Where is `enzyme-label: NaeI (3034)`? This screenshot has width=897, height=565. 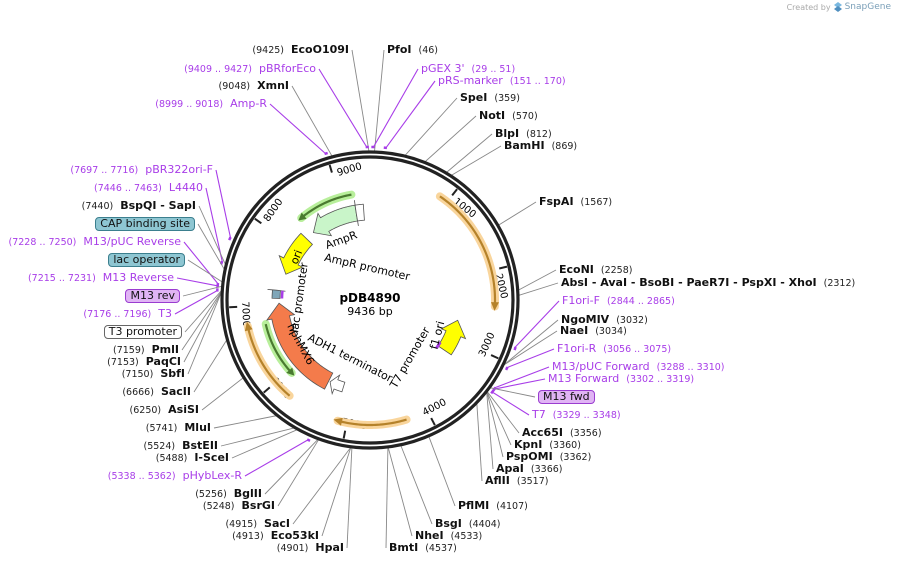 enzyme-label: NaeI (3034) is located at coordinates (593, 331).